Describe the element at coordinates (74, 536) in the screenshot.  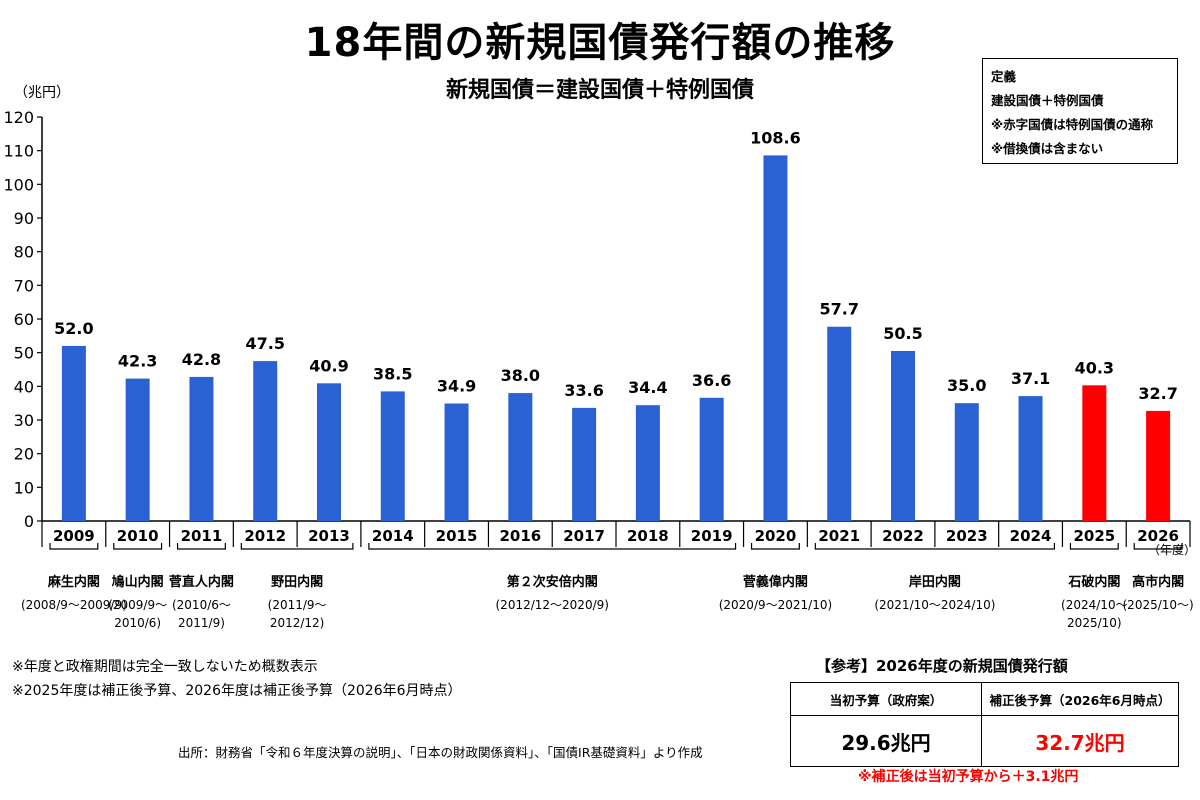
I see `x-tick-label: 2009` at that location.